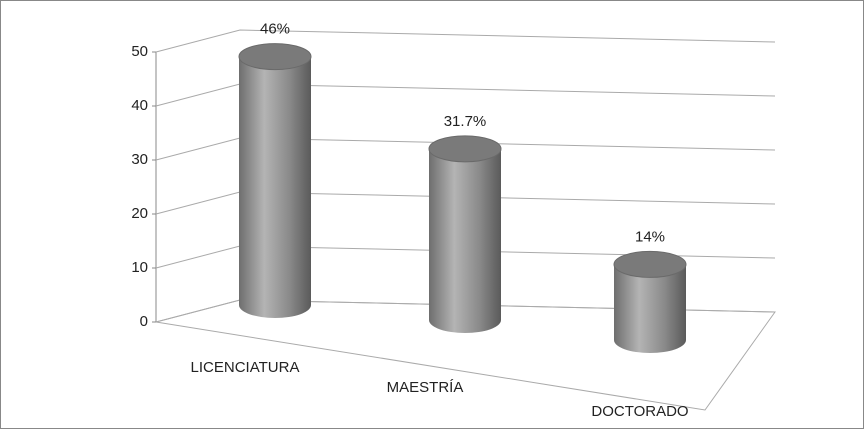 This screenshot has height=429, width=864. What do you see at coordinates (245, 367) in the screenshot?
I see `x-tick-label: LICENCIATURA` at bounding box center [245, 367].